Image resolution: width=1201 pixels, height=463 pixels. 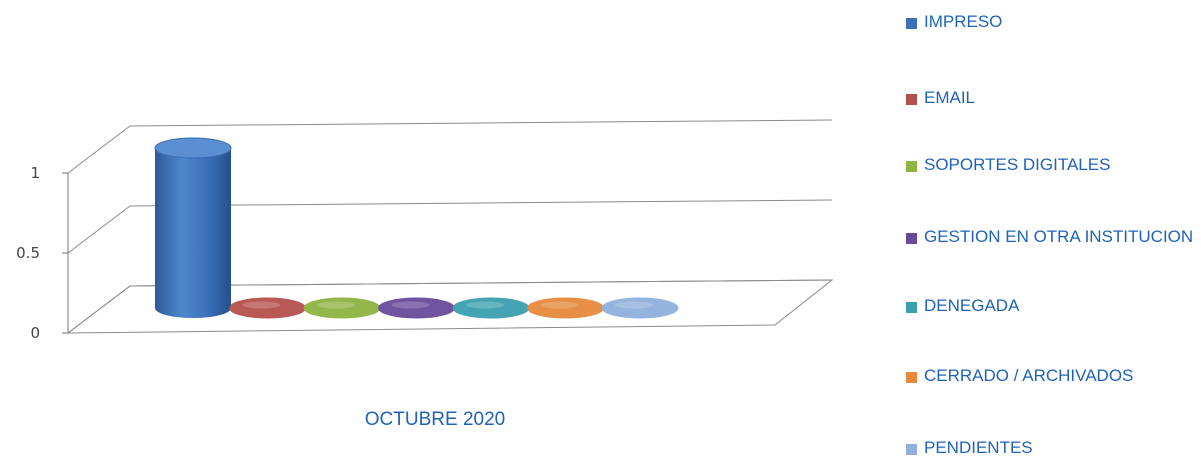 I want to click on x-axis-category-label: OCTUBRE 2020, so click(x=435, y=419).